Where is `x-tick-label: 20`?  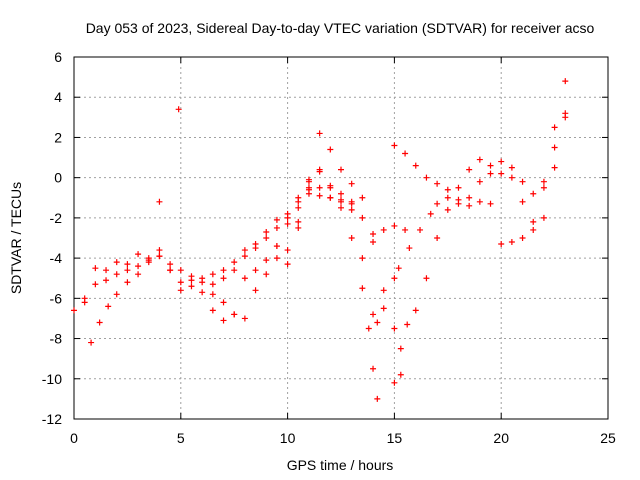
x-tick-label: 20 is located at coordinates (501, 438).